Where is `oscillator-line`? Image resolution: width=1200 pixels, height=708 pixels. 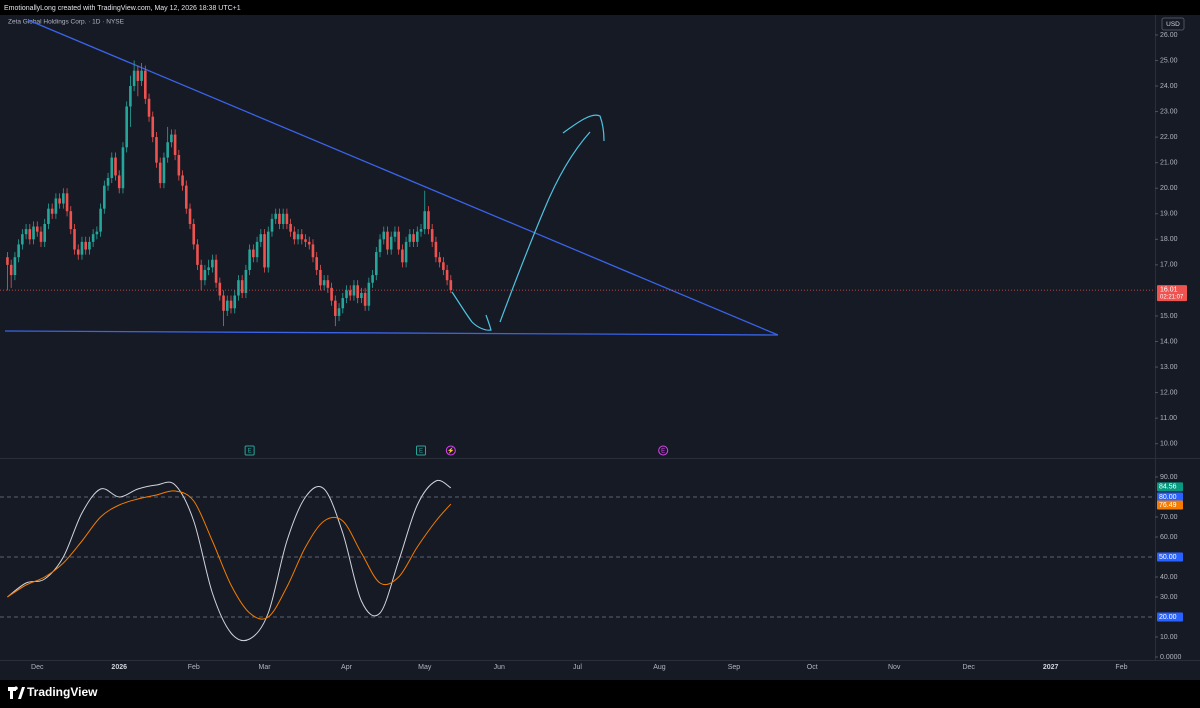 oscillator-line is located at coordinates (229, 560).